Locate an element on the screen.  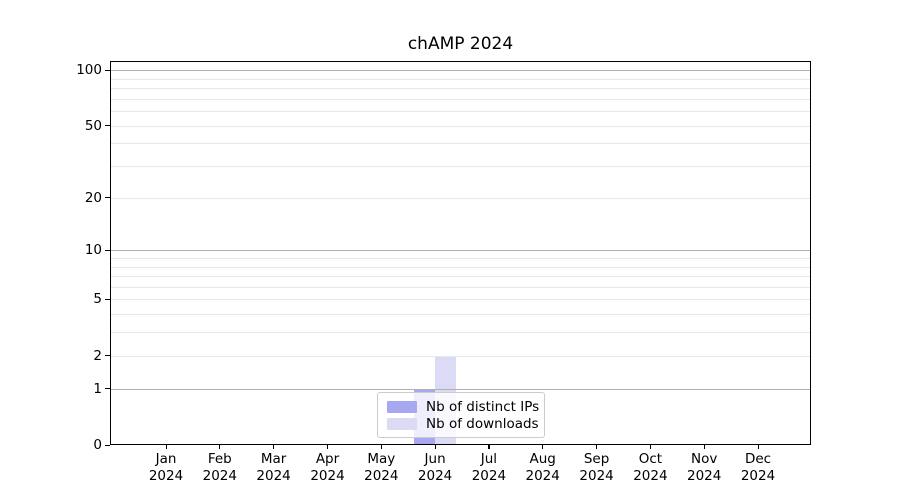
x-tick-label: Jun 2024 is located at coordinates (435, 467).